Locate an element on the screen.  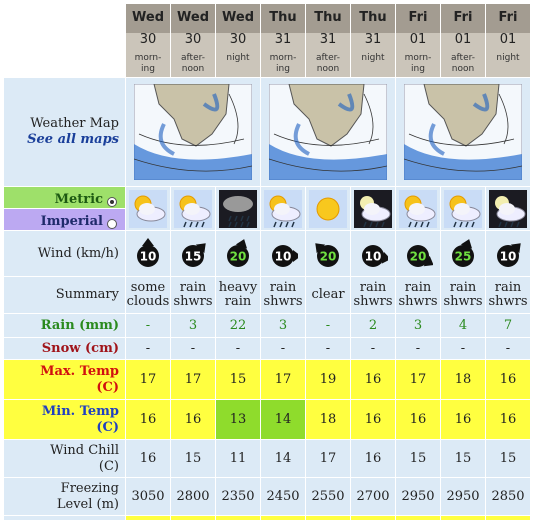
summary-text: heavy is located at coordinates (238, 287).